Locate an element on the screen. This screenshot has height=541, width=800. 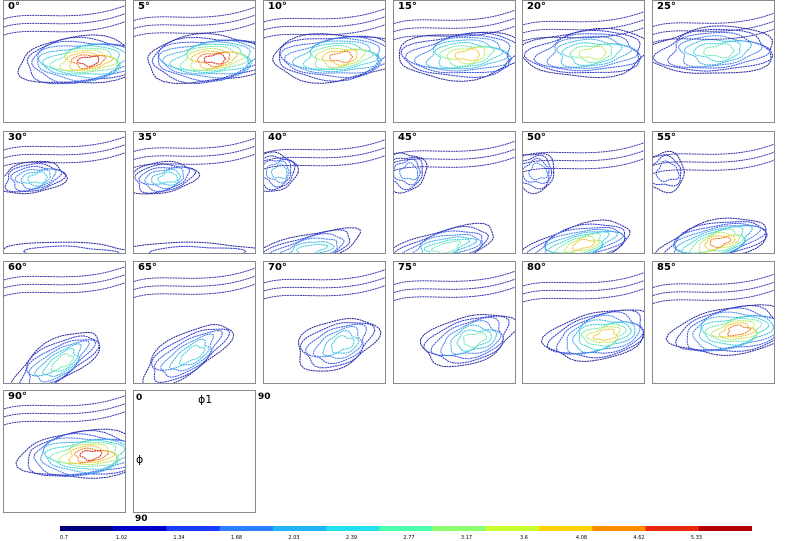
section-angle-label: 25° is located at coordinates (666, 7).